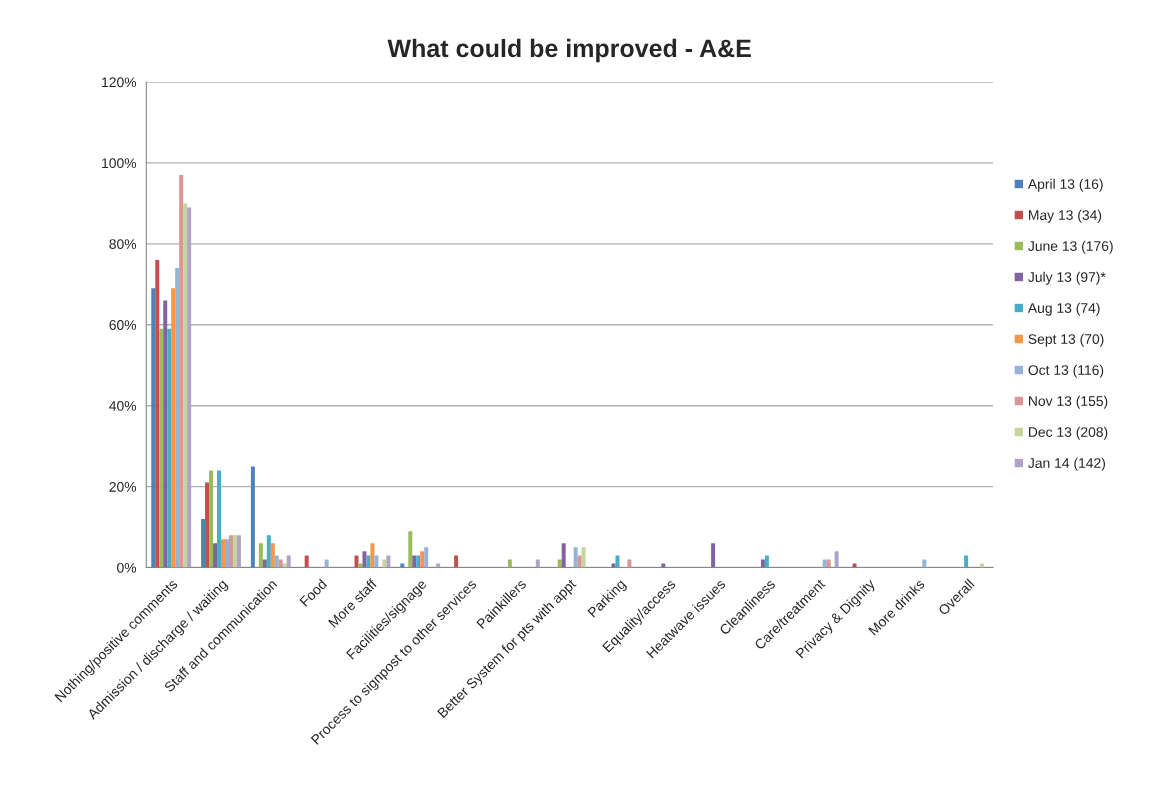  What do you see at coordinates (1066, 464) in the screenshot?
I see `legend-label: Jan 14 (142)` at bounding box center [1066, 464].